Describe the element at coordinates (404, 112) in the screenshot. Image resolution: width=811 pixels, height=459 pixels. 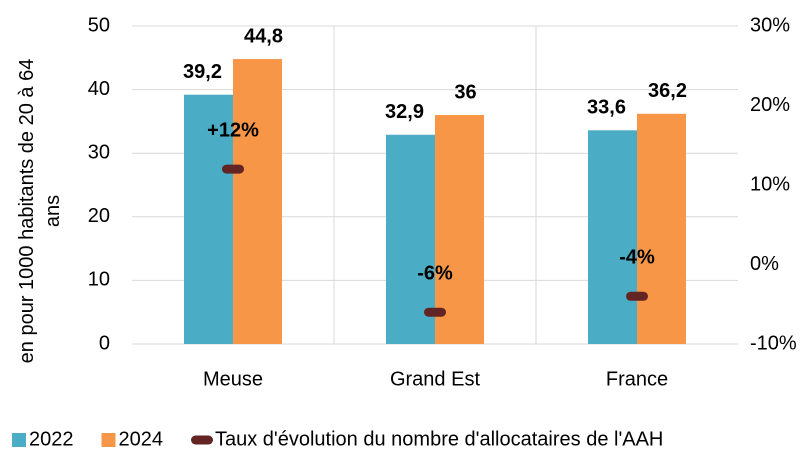
I see `value-label: 32,9` at that location.